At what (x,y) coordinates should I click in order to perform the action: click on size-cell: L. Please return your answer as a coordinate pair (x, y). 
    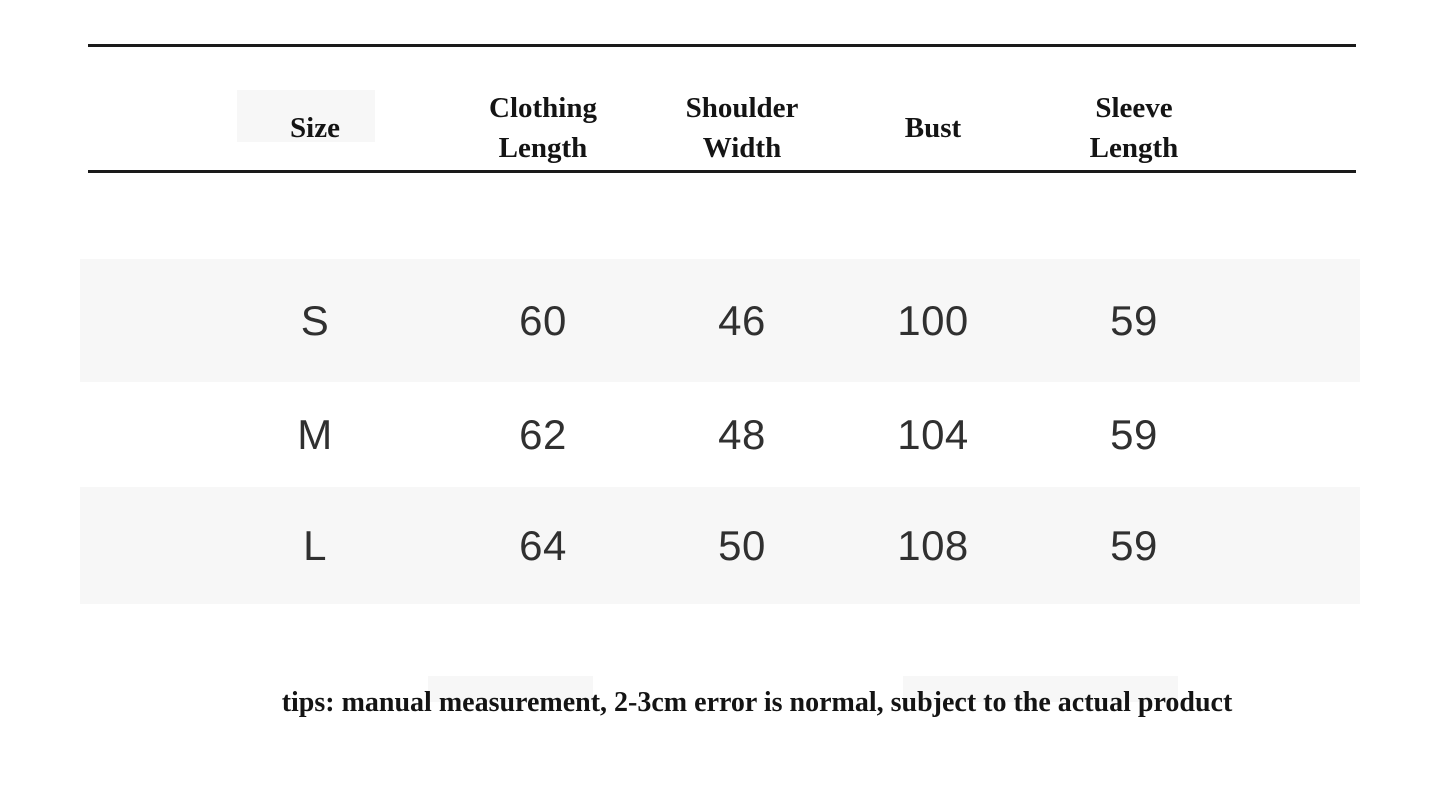
    Looking at the image, I should click on (315, 545).